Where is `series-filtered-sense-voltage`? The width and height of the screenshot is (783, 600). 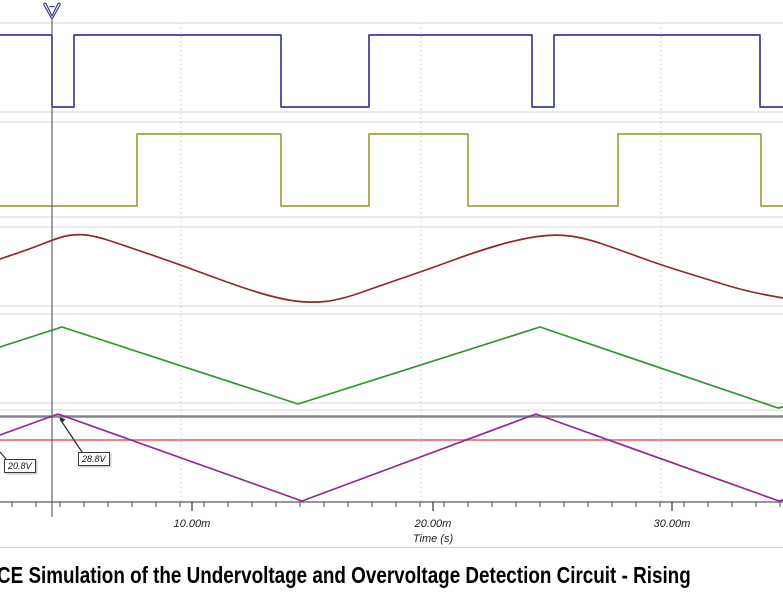
series-filtered-sense-voltage is located at coordinates (391, 268).